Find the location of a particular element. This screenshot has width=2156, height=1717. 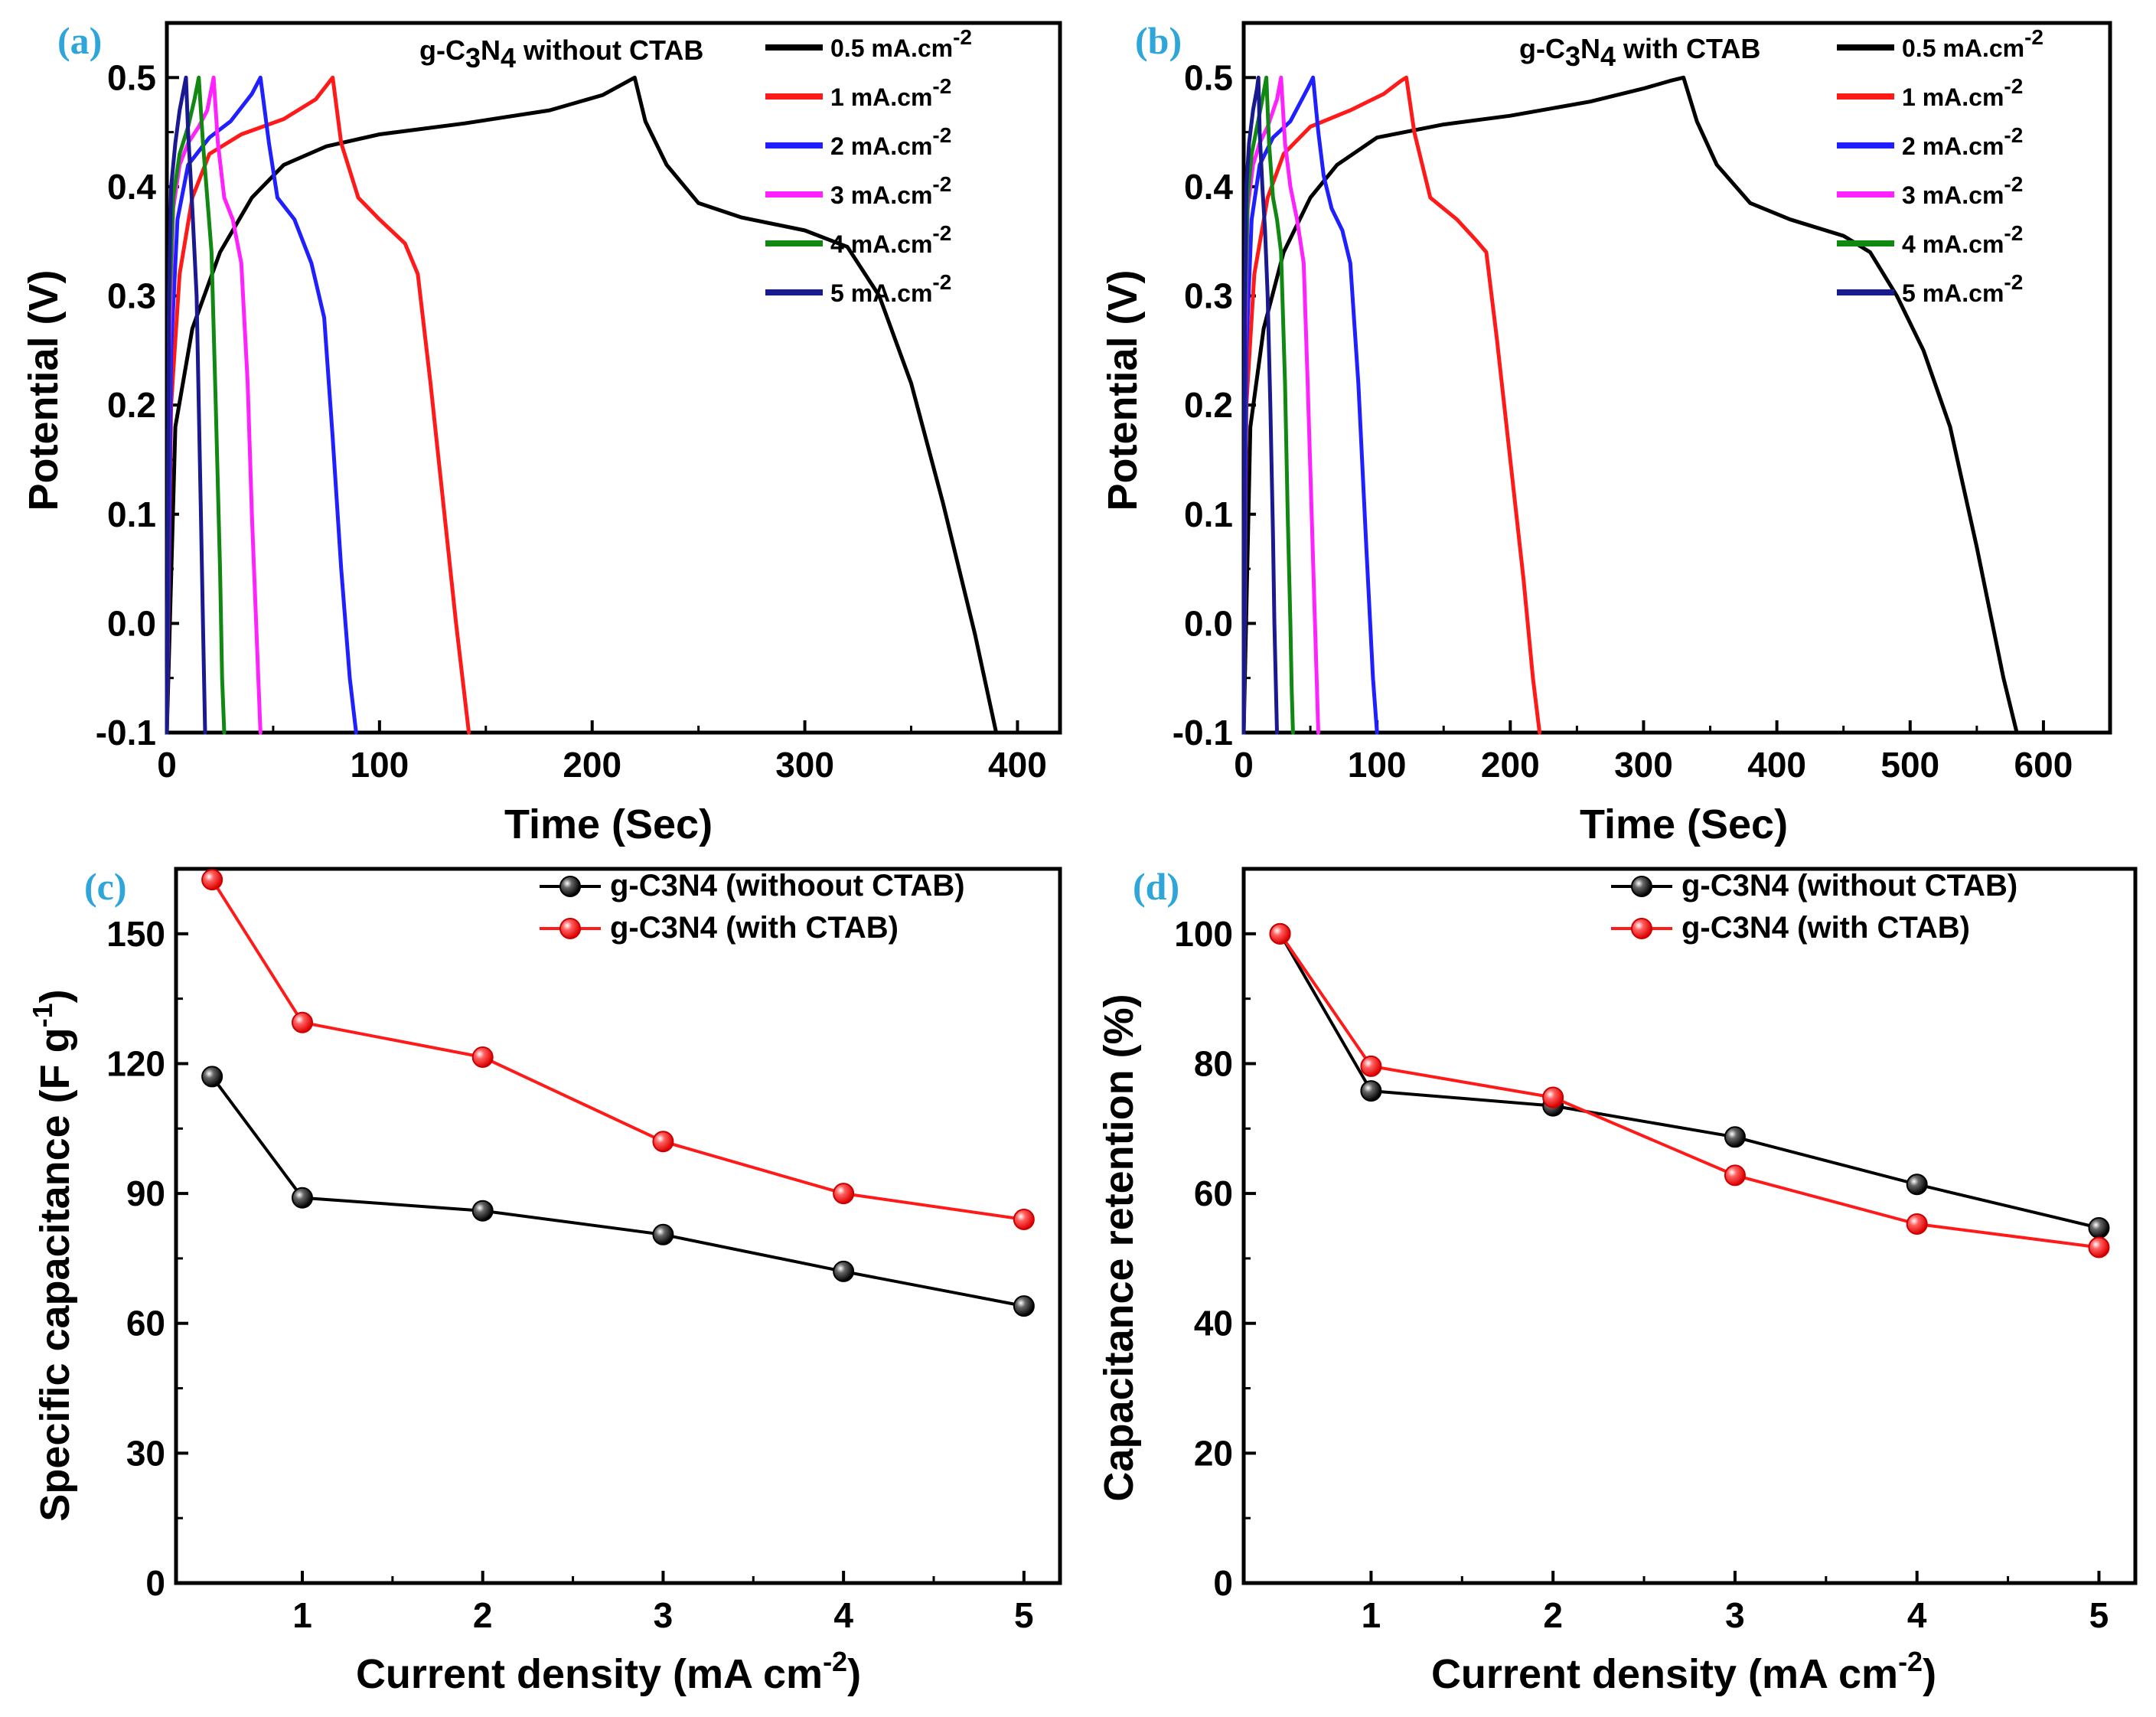

panel-label-d: (d) is located at coordinates (1156, 887).